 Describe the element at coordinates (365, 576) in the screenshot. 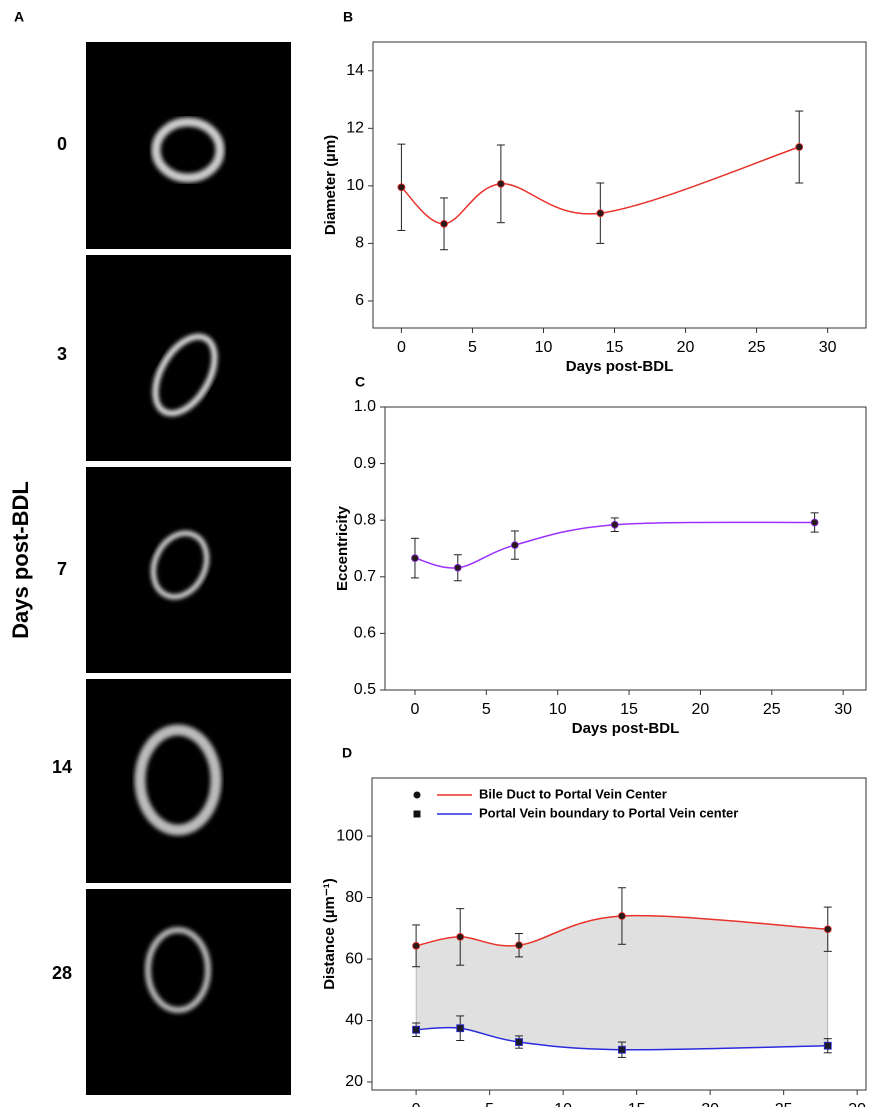

I see `y-tick-label: 0.7` at that location.